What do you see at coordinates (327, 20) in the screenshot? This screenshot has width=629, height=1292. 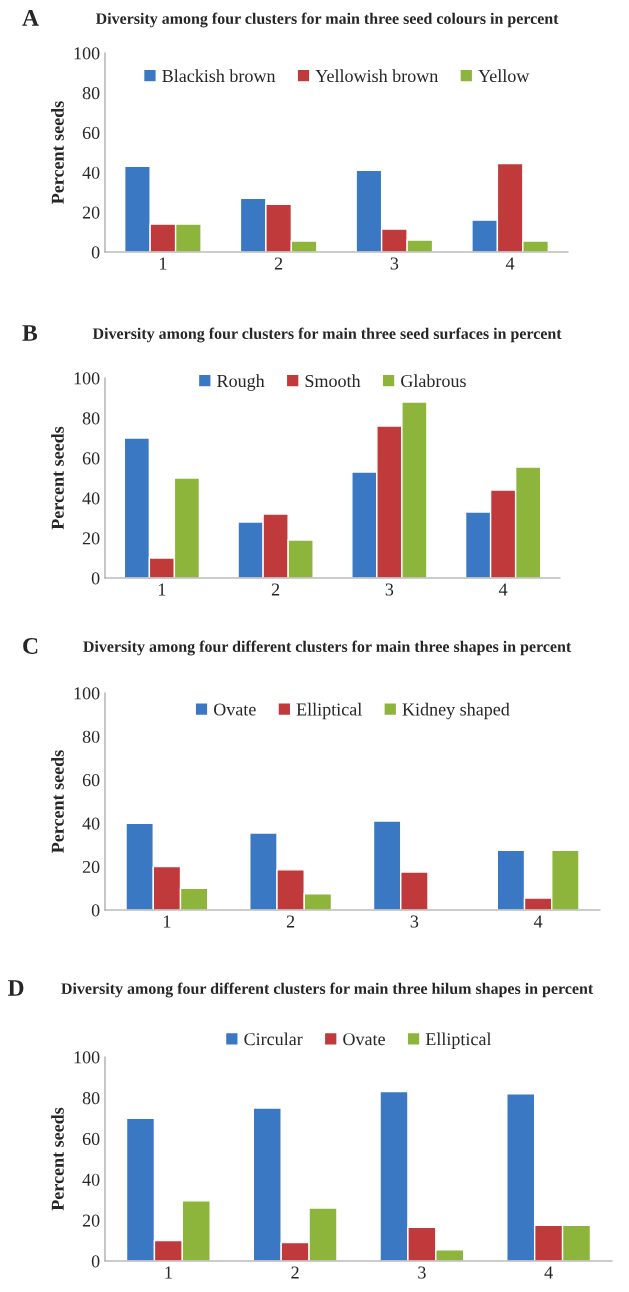 I see `chart-title: Diversity among four clusters for main three seed colours in percent` at bounding box center [327, 20].